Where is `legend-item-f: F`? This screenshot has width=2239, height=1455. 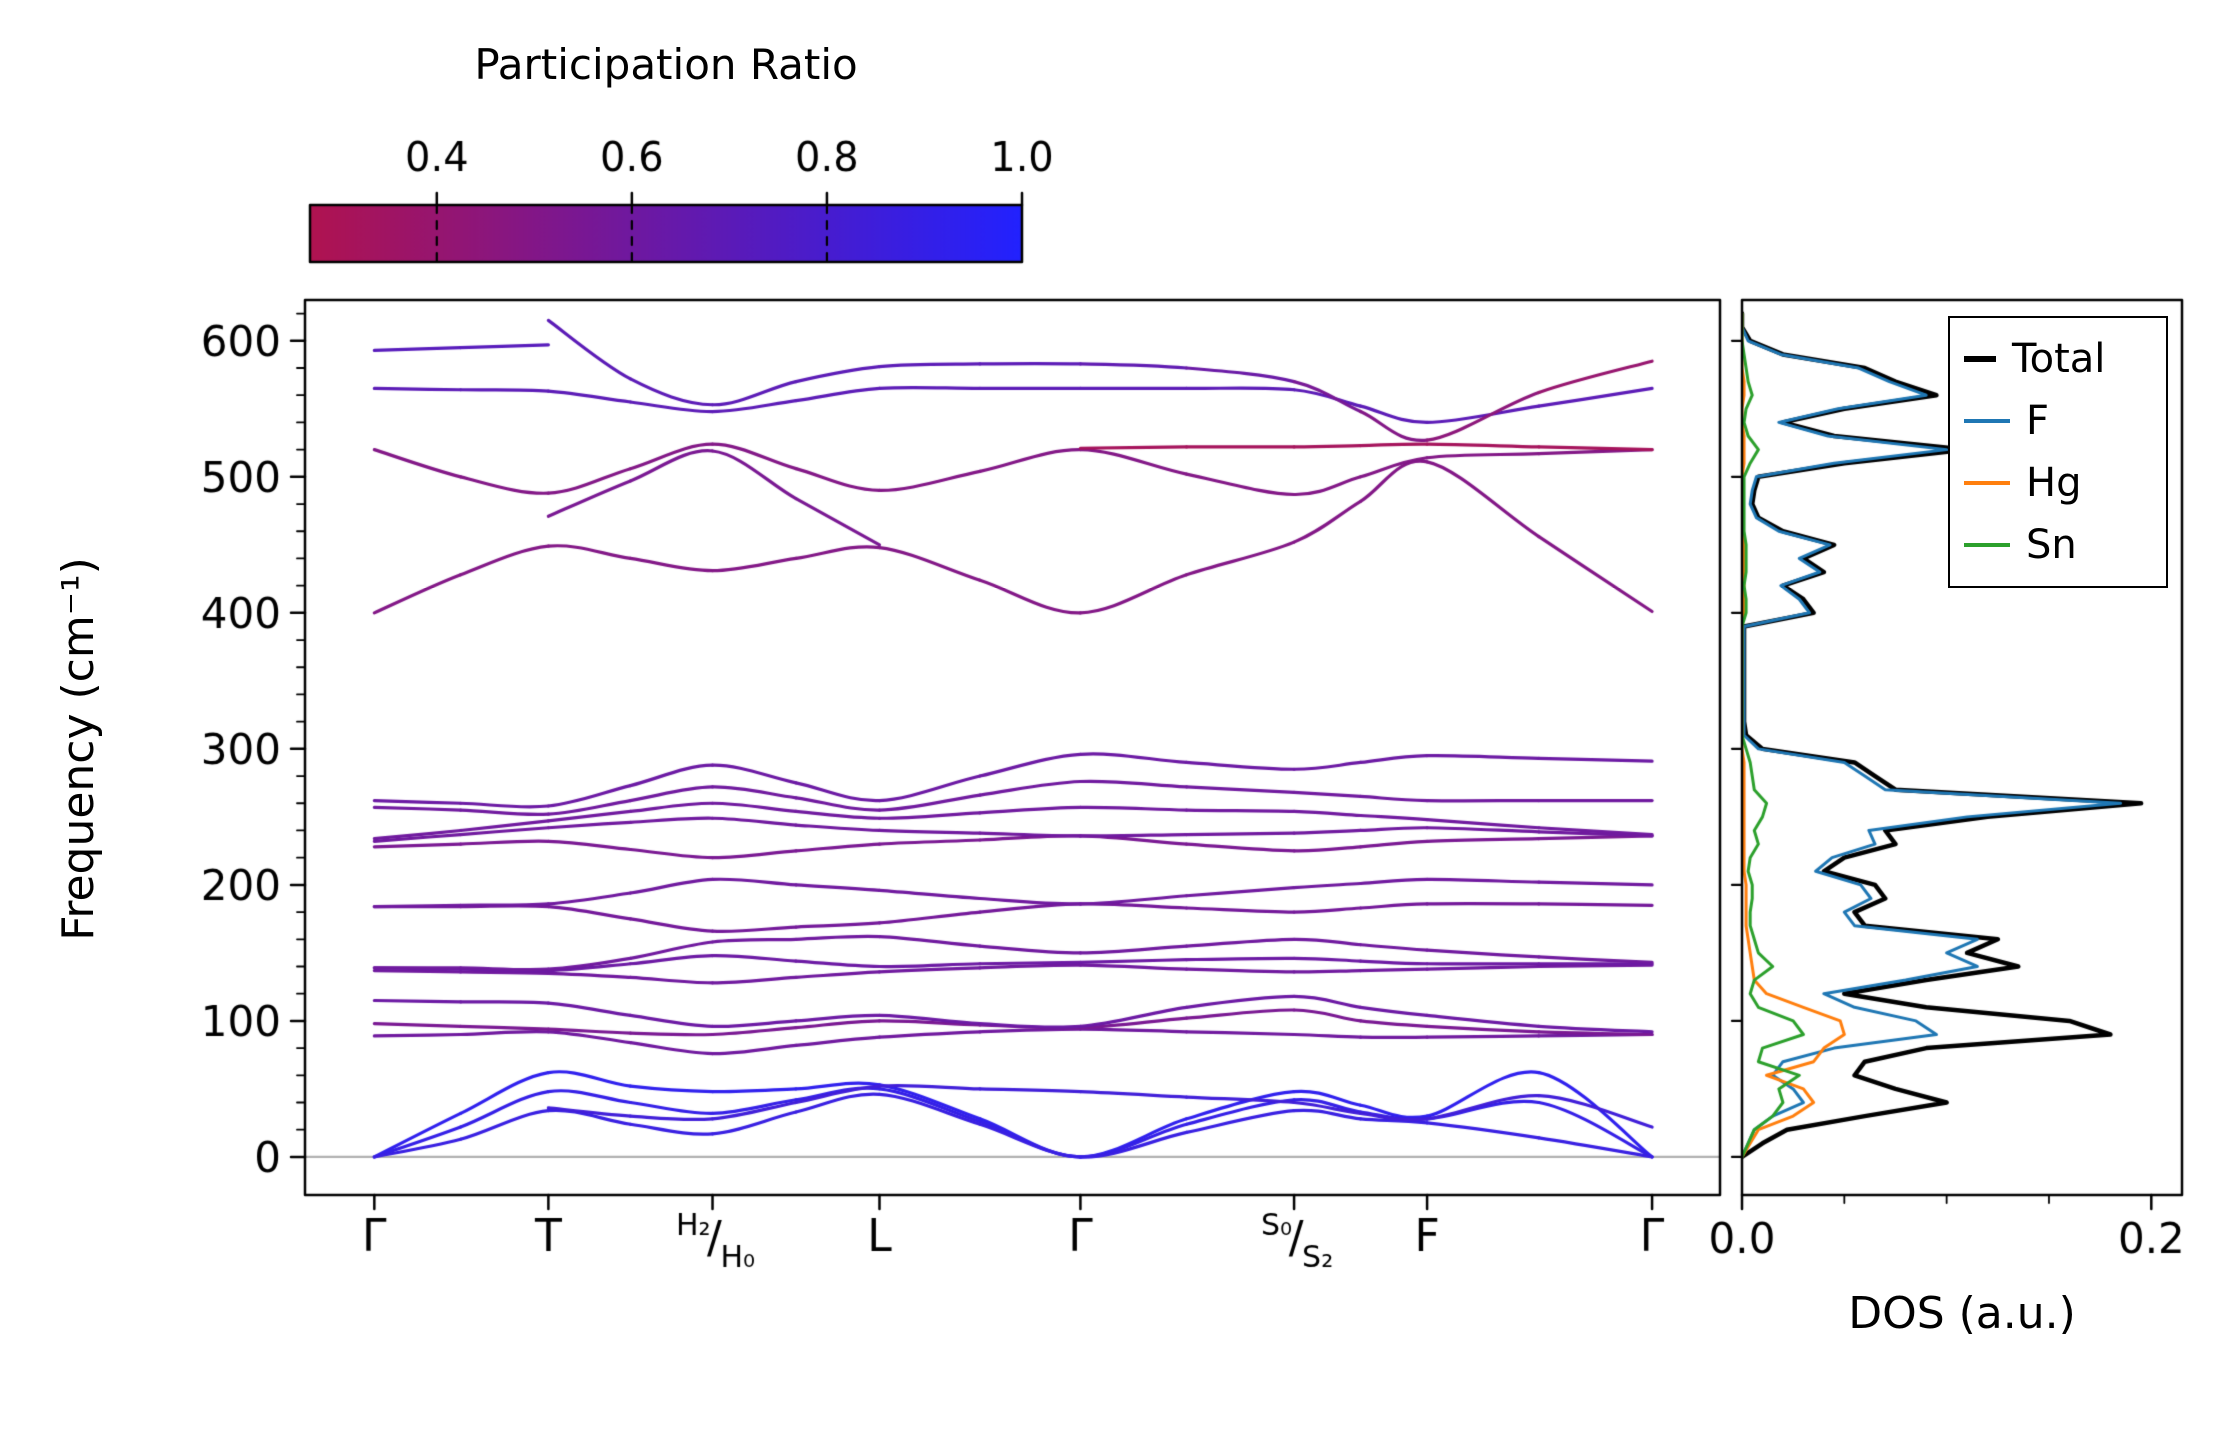 legend-item-f: F is located at coordinates (2065, 421).